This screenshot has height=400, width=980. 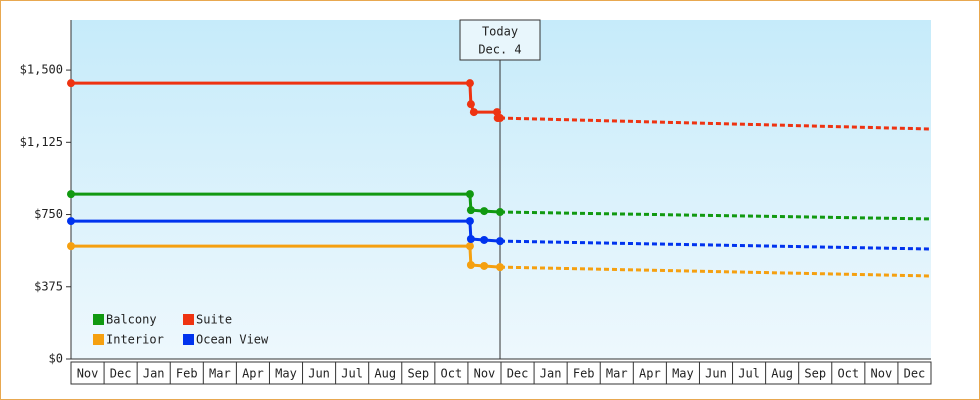 I want to click on today-label: Dec. 4, so click(x=499, y=50).